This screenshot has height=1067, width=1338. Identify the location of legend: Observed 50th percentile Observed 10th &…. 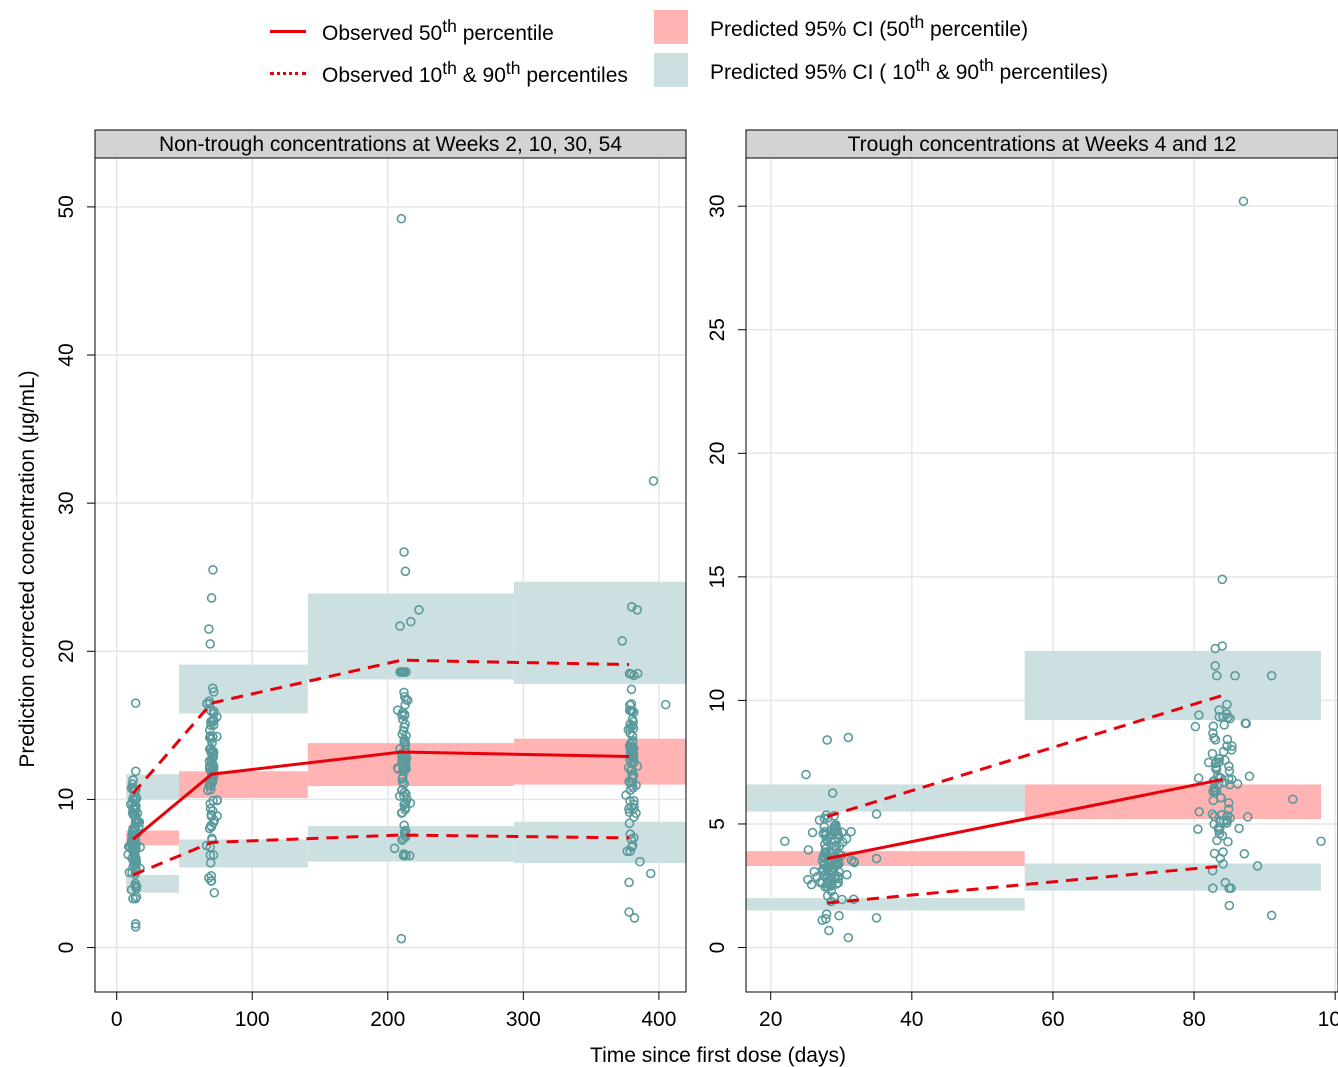
(669, 50).